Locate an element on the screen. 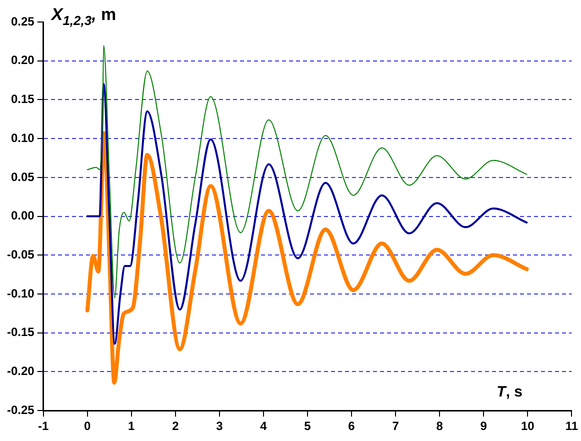 The image size is (581, 441). y-tick-label: 0.15 is located at coordinates (22, 99).